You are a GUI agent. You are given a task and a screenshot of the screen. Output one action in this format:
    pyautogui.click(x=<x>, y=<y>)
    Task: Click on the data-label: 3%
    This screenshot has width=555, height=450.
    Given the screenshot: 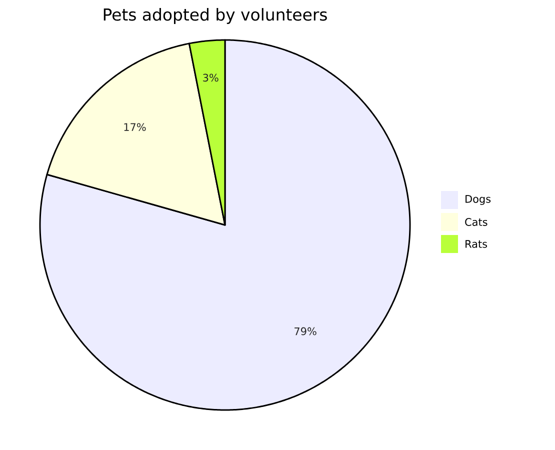 What is the action you would take?
    pyautogui.click(x=210, y=78)
    